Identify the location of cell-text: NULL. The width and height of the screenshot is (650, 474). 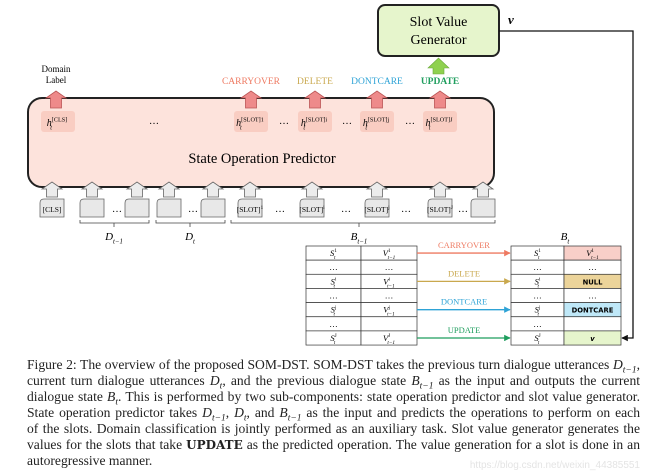
(593, 282).